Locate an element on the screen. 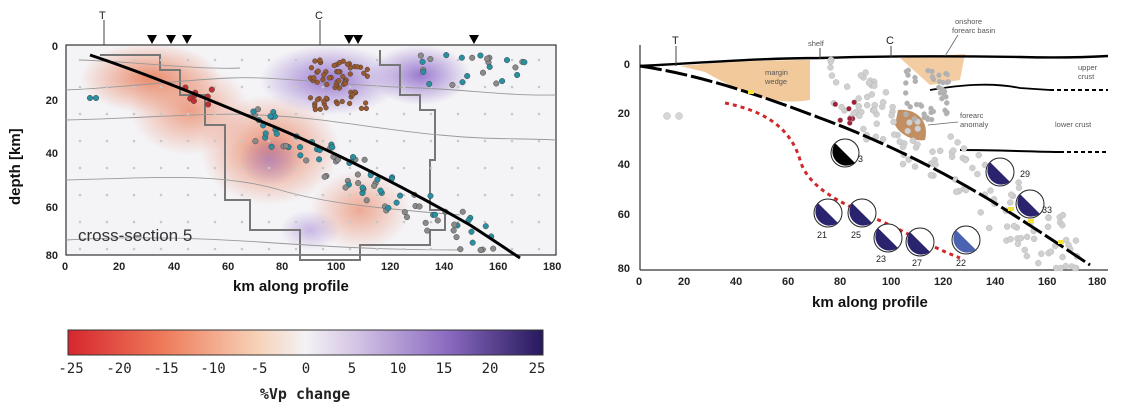 The width and height of the screenshot is (1123, 407). svg-text: 140 is located at coordinates (444, 267).